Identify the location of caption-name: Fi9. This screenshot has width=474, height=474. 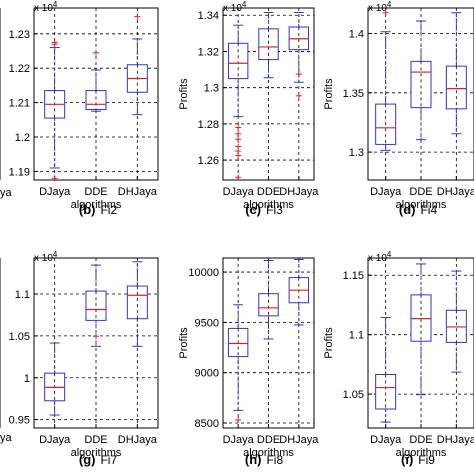
(426, 460).